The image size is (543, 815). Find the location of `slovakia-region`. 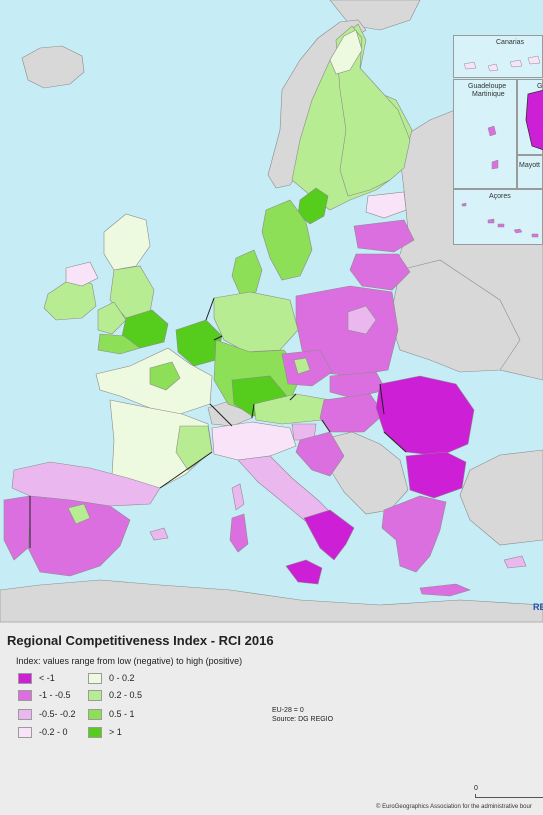

slovakia-region is located at coordinates (358, 385).